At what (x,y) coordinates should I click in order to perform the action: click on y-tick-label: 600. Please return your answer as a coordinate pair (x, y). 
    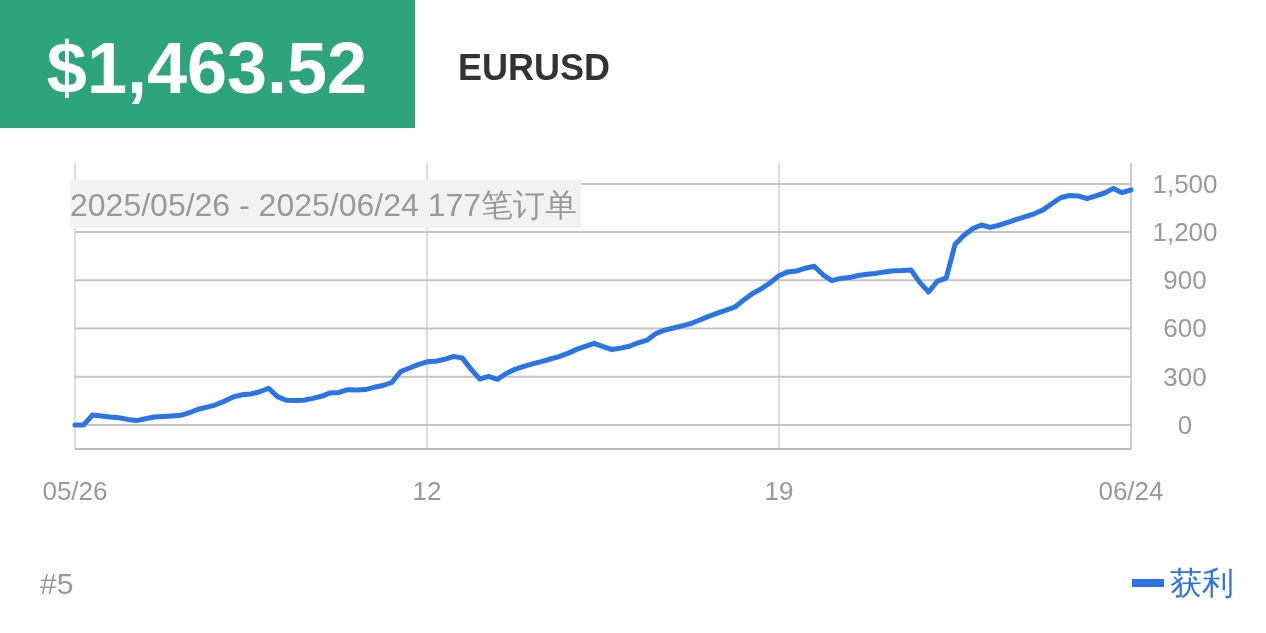
    Looking at the image, I should click on (1185, 328).